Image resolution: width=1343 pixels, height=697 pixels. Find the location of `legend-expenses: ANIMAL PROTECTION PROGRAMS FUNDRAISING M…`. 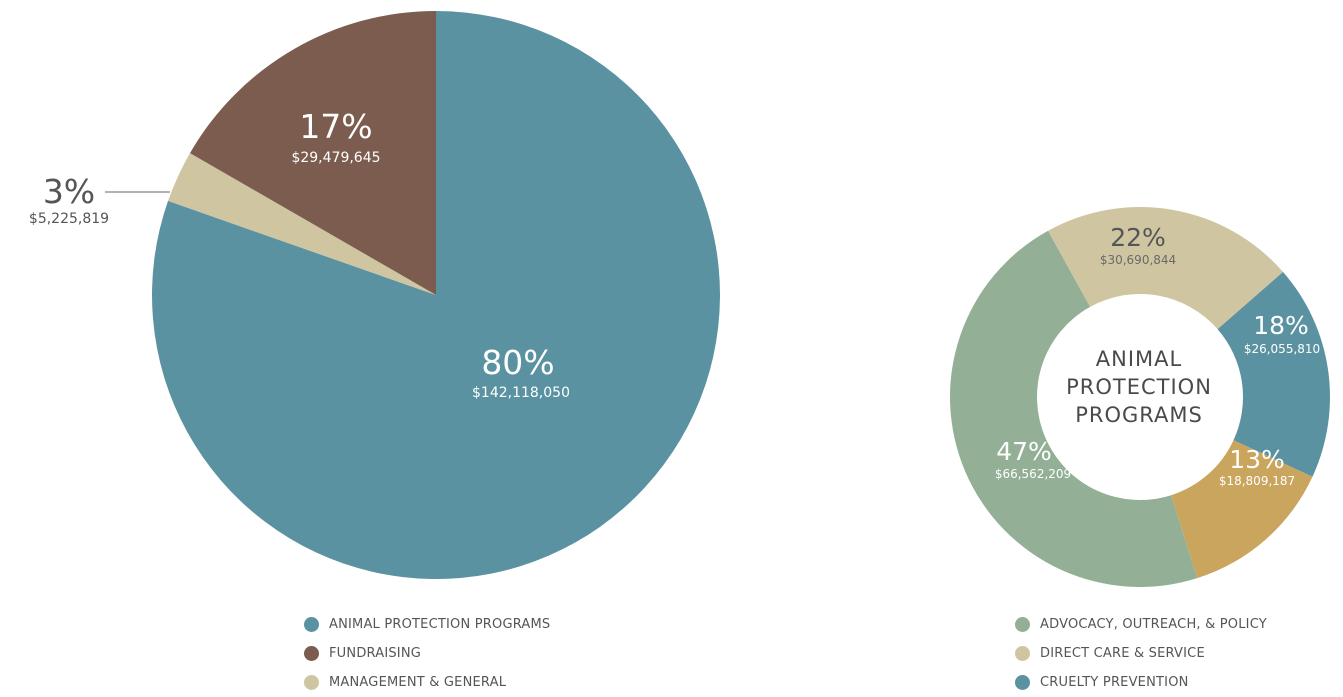

legend-expenses: ANIMAL PROTECTION PROGRAMS FUNDRAISING M… is located at coordinates (427, 653).